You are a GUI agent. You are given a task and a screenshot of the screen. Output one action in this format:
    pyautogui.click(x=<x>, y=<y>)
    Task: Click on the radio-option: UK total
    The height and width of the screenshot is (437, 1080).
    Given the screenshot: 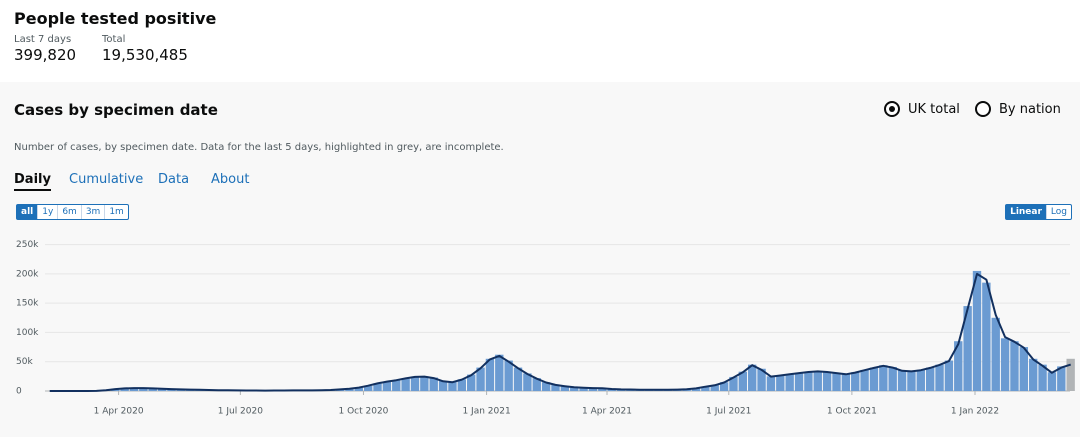 What is the action you would take?
    pyautogui.click(x=922, y=109)
    